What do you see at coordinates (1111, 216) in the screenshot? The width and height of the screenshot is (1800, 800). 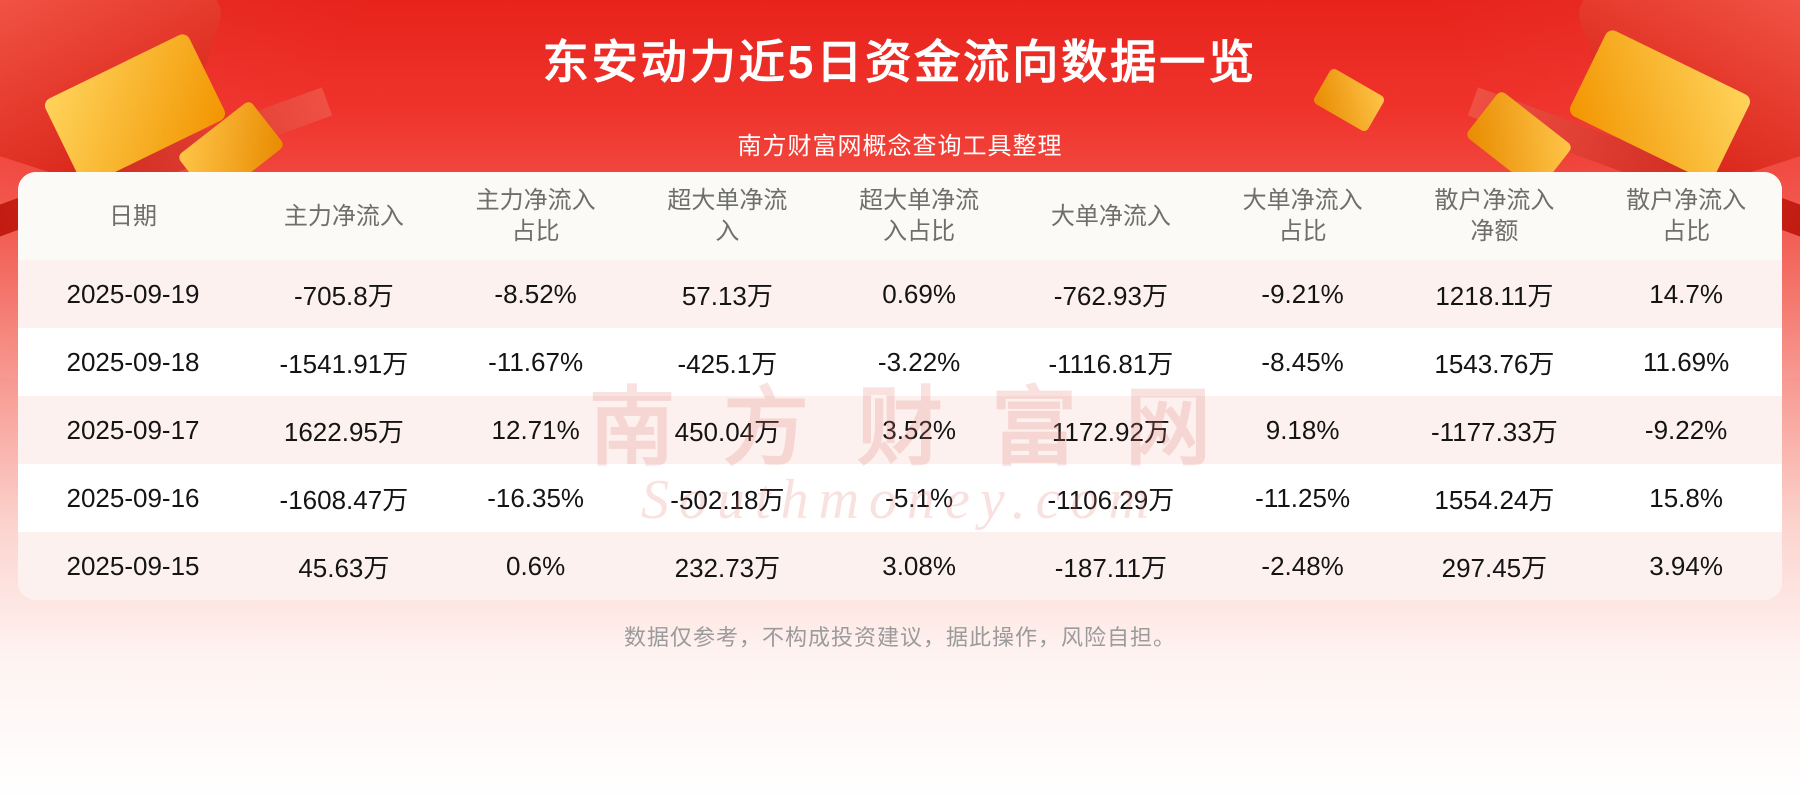 I see `column-header: 大单净流入` at bounding box center [1111, 216].